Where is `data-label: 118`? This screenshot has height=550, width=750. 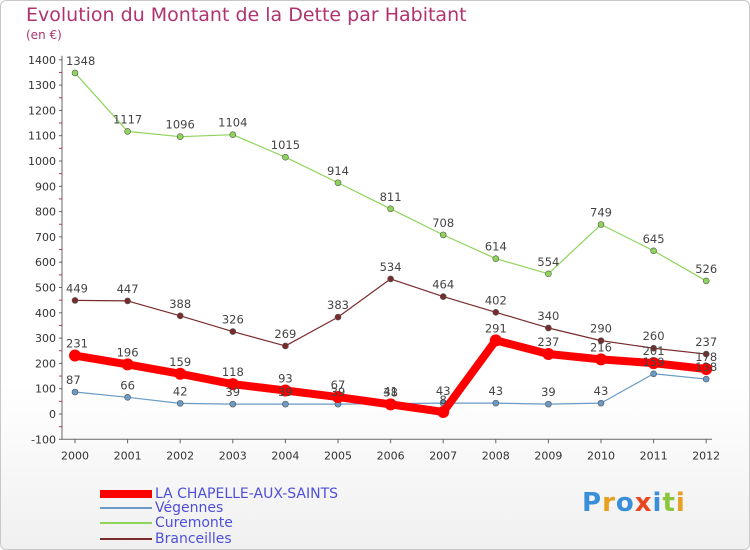 data-label: 118 is located at coordinates (233, 372).